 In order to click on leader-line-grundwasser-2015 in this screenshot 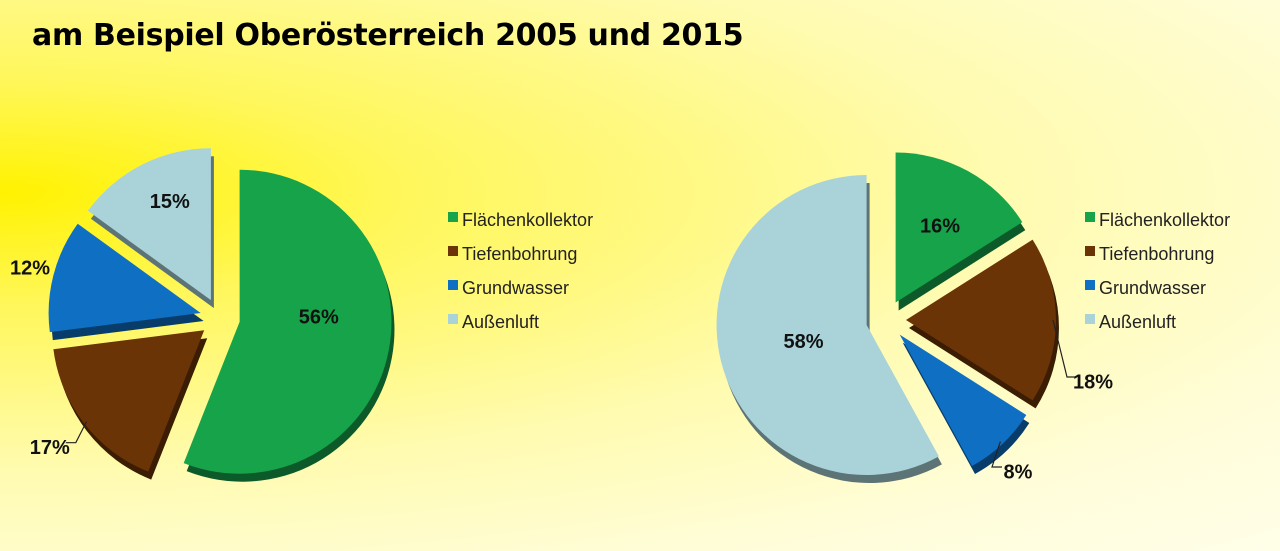, I will do `click(996, 454)`.